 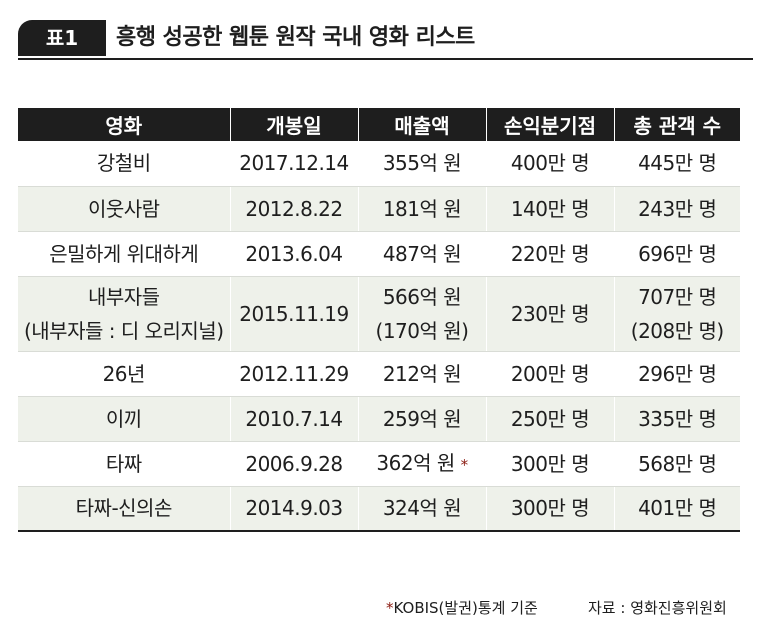 What do you see at coordinates (124, 209) in the screenshot?
I see `cell-film: 이웃사람` at bounding box center [124, 209].